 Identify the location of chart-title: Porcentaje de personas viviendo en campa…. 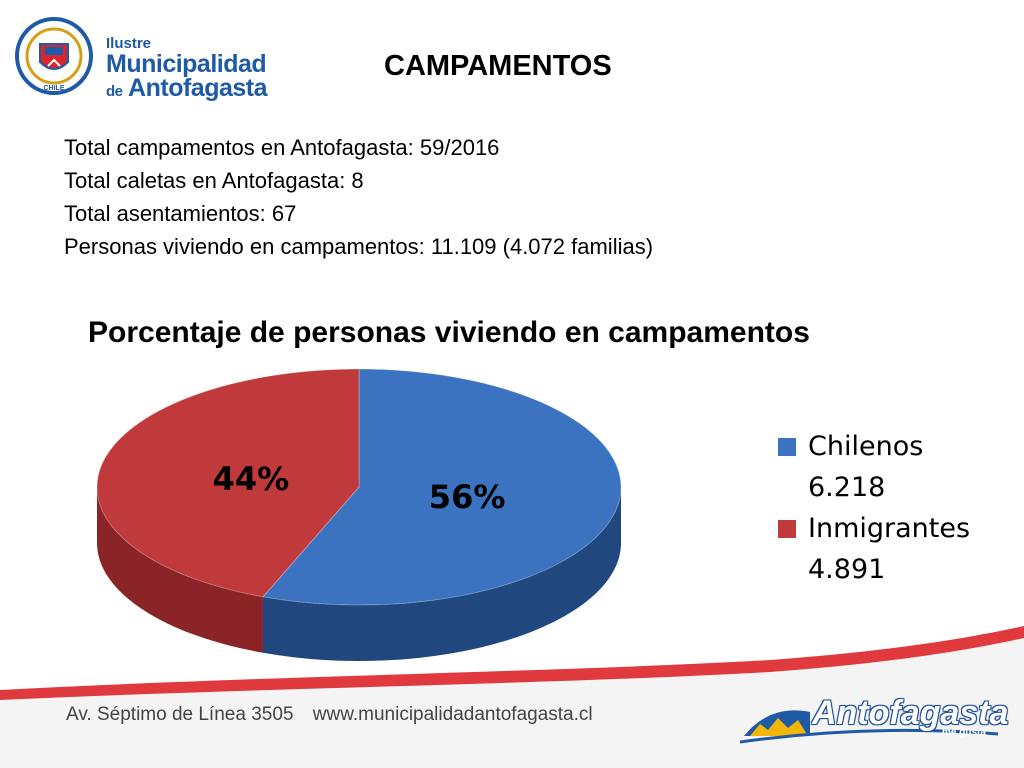
(449, 332).